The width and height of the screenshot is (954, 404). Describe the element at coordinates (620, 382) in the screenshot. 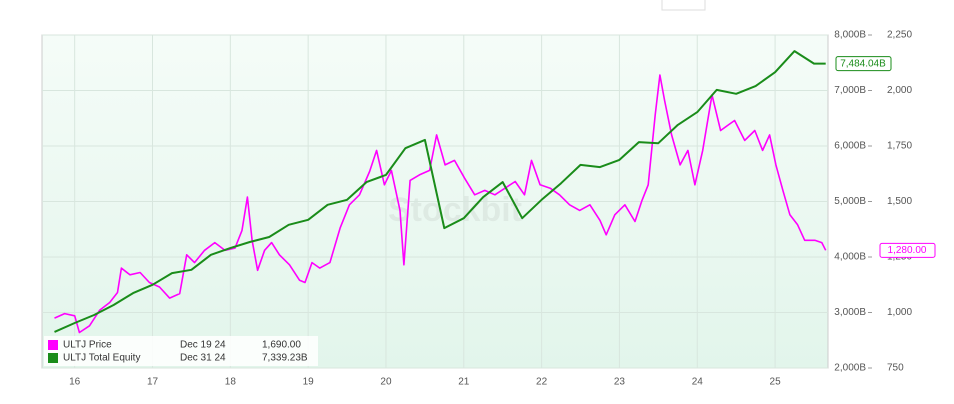

I see `x-tick-label: 23` at that location.